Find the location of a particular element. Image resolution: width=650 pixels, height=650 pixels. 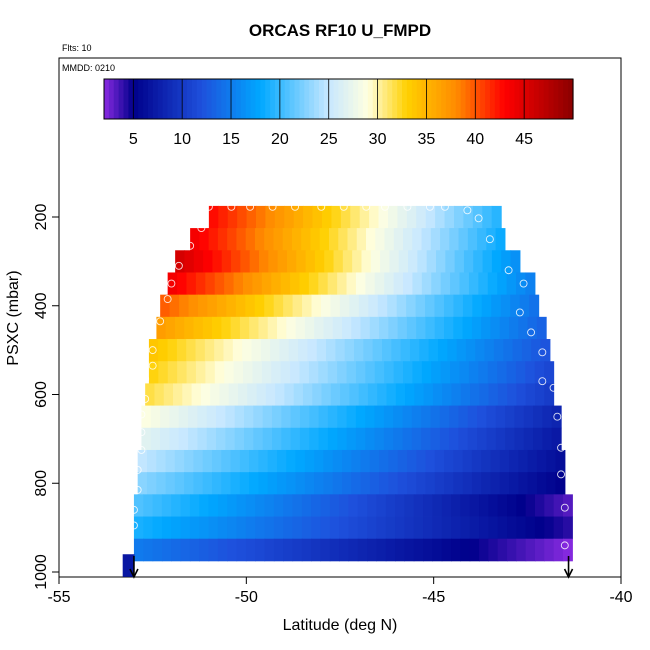

colorbar-tick-label: 5 is located at coordinates (133, 139).